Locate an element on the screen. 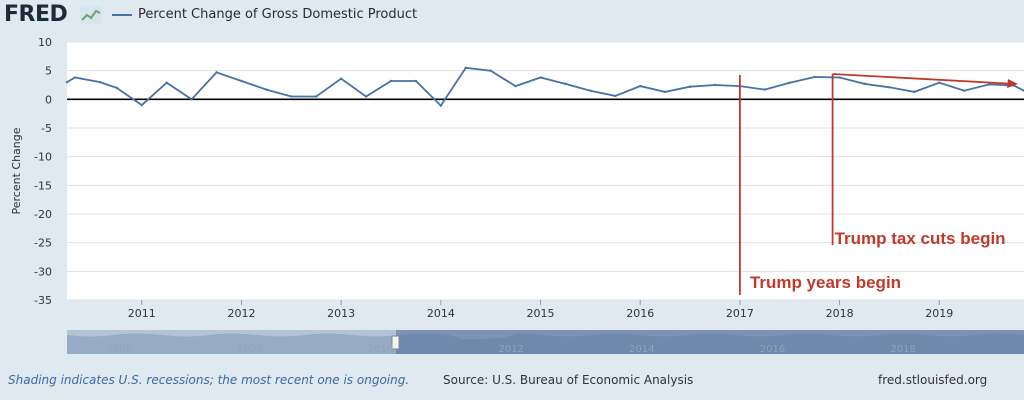  y-tick-label: -20 is located at coordinates (43, 214).